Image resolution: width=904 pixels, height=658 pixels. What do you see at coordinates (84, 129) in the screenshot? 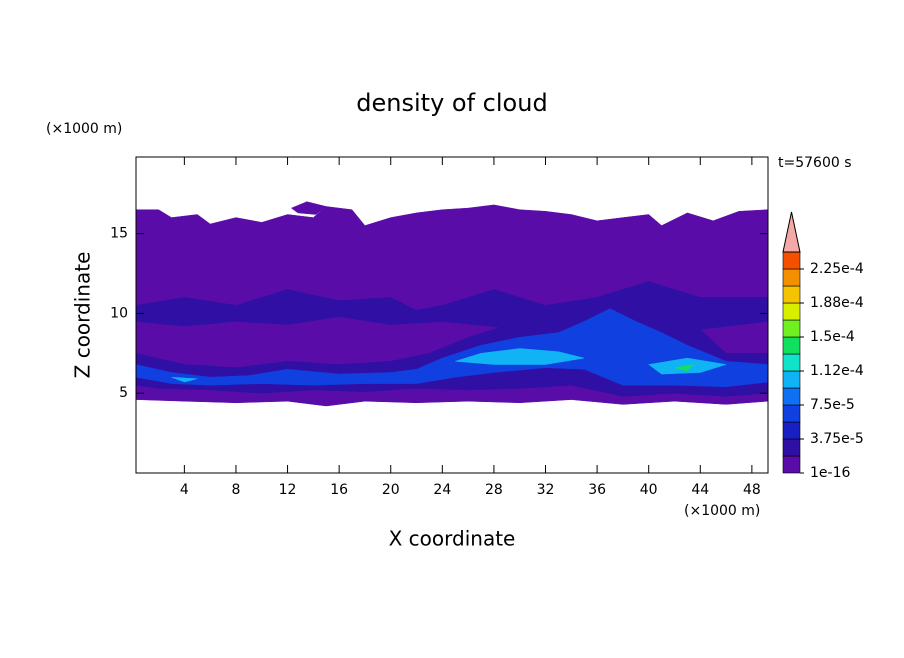
I see `y-unit: (×1000 m)` at bounding box center [84, 129].